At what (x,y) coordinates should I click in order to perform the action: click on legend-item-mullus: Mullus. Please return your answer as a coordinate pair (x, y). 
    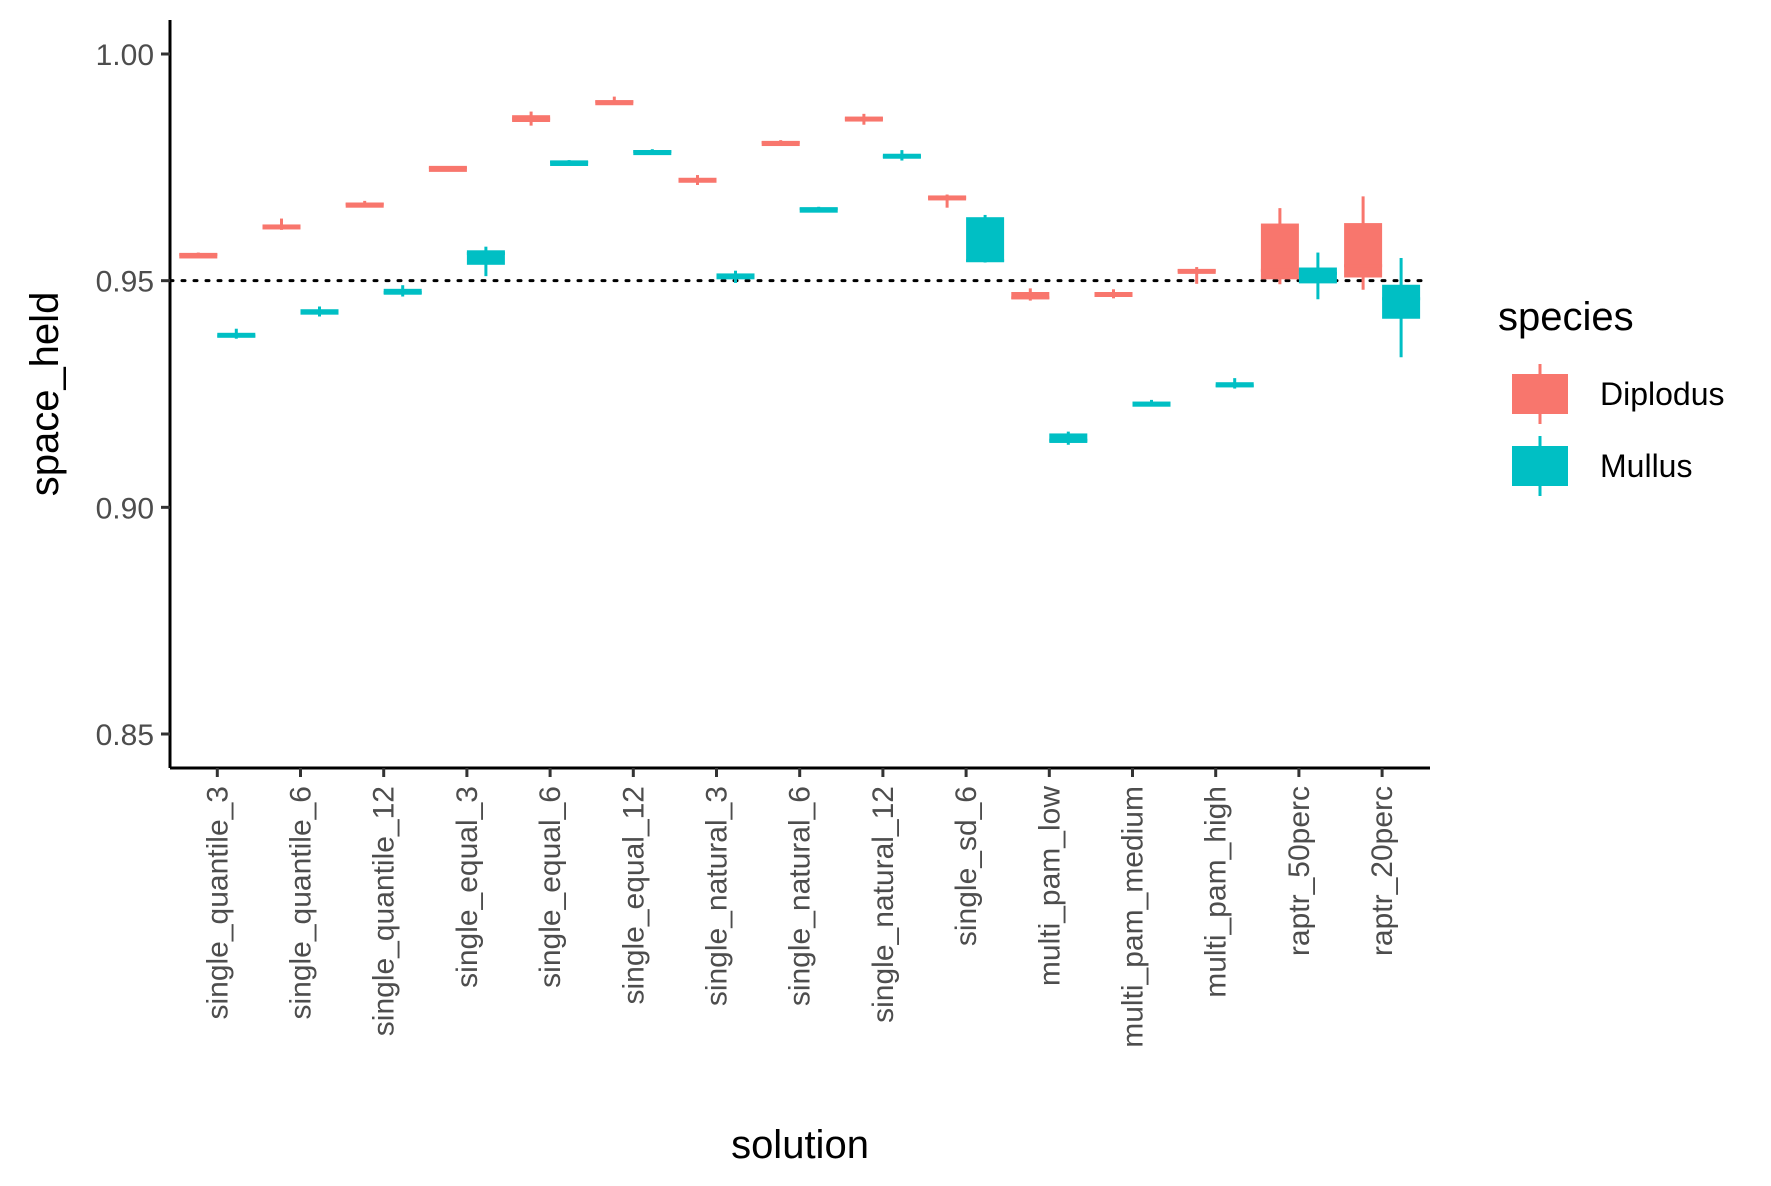
    Looking at the image, I should click on (1602, 466).